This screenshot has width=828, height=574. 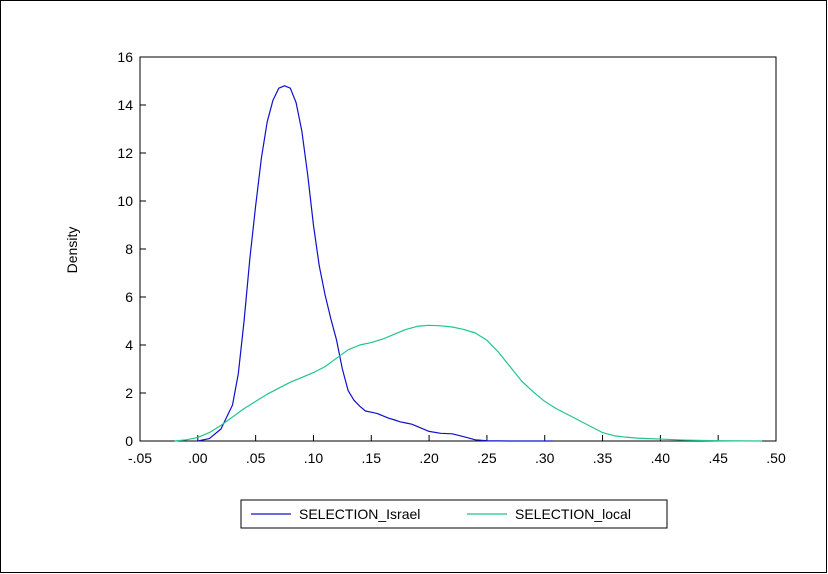 What do you see at coordinates (140, 458) in the screenshot?
I see `x-tick-label: -.05` at bounding box center [140, 458].